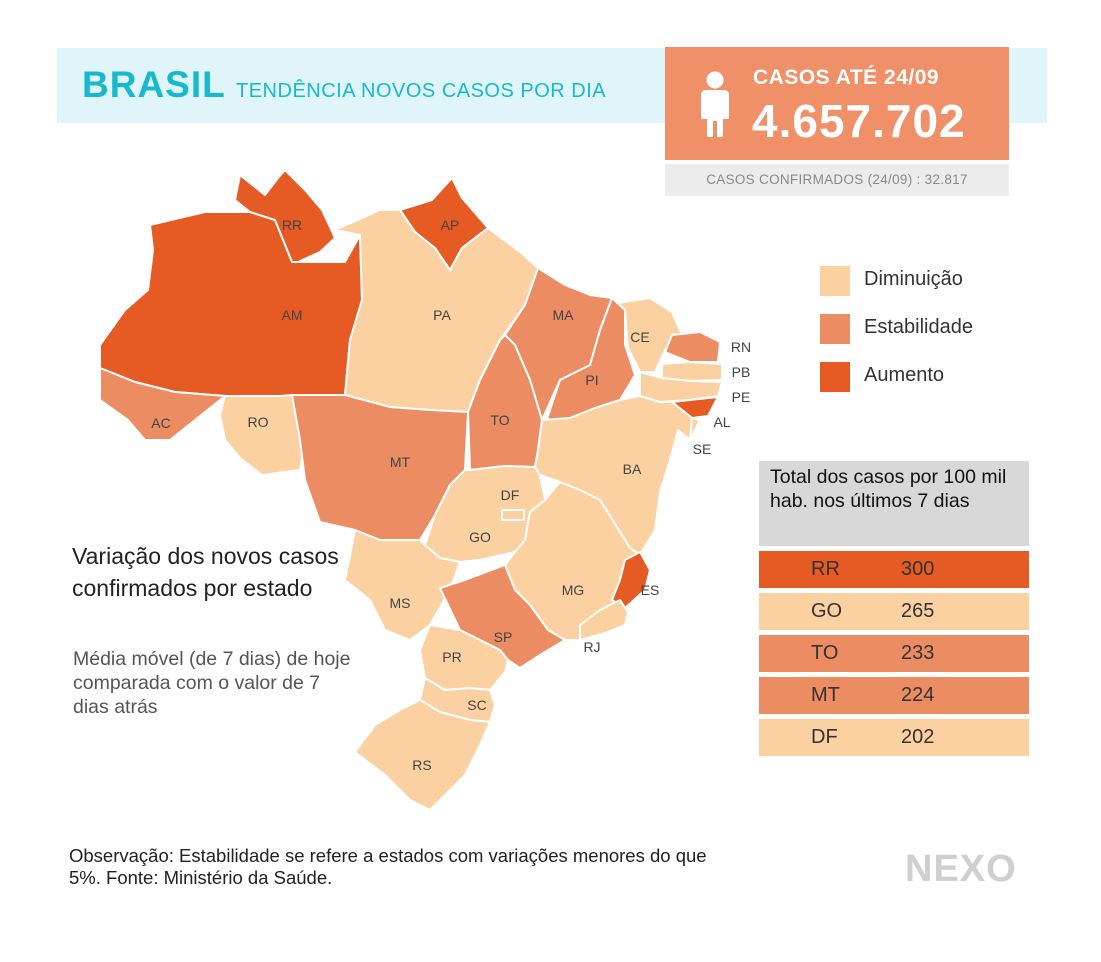 The height and width of the screenshot is (962, 1101). Describe the element at coordinates (715, 104) in the screenshot. I see `person-icon` at that location.